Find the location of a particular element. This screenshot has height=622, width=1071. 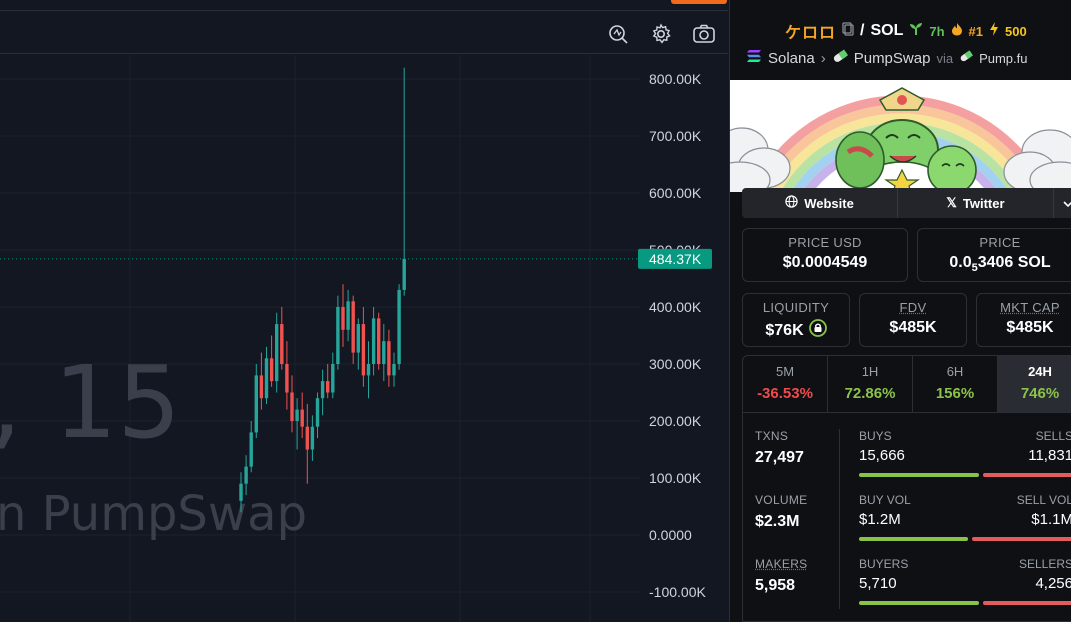

buys-sells-stat: BUYS SELLS 15,666 11,831 is located at coordinates (965, 457).